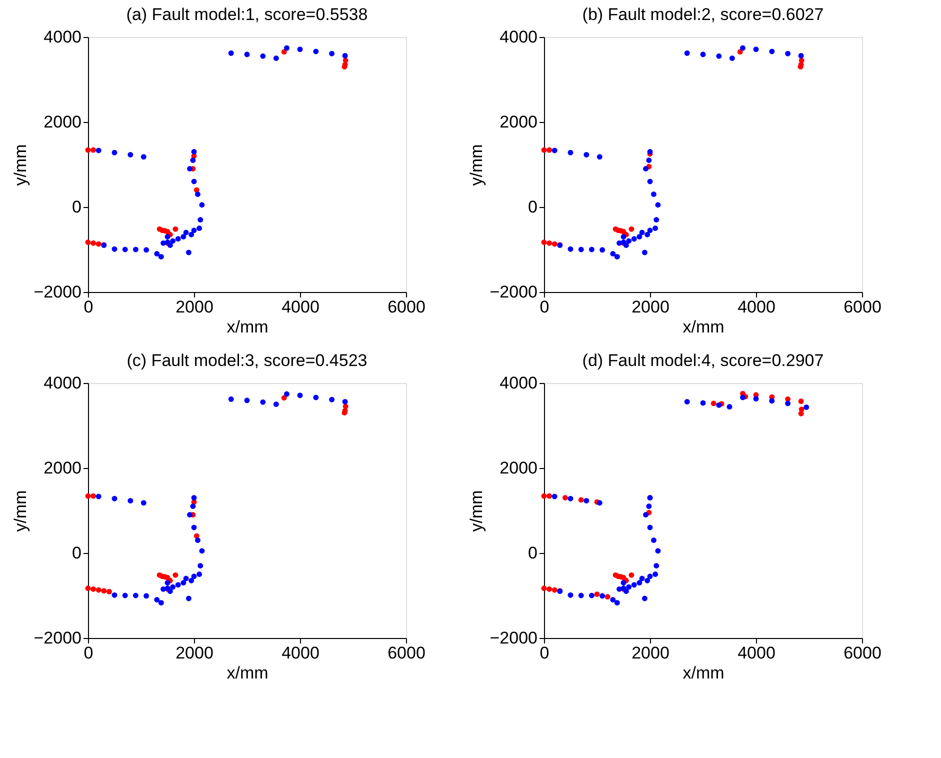 Image resolution: width=941 pixels, height=758 pixels. Describe the element at coordinates (703, 360) in the screenshot. I see `chart-title: (d) Fault model:4, score=0.2907` at that location.